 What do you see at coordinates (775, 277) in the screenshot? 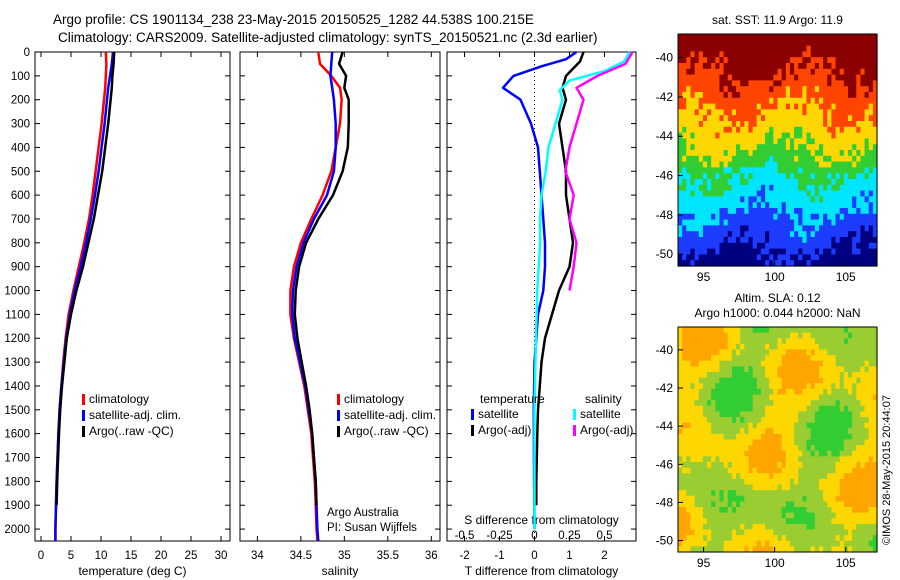
I see `map-x-tick-label: 100` at bounding box center [775, 277].